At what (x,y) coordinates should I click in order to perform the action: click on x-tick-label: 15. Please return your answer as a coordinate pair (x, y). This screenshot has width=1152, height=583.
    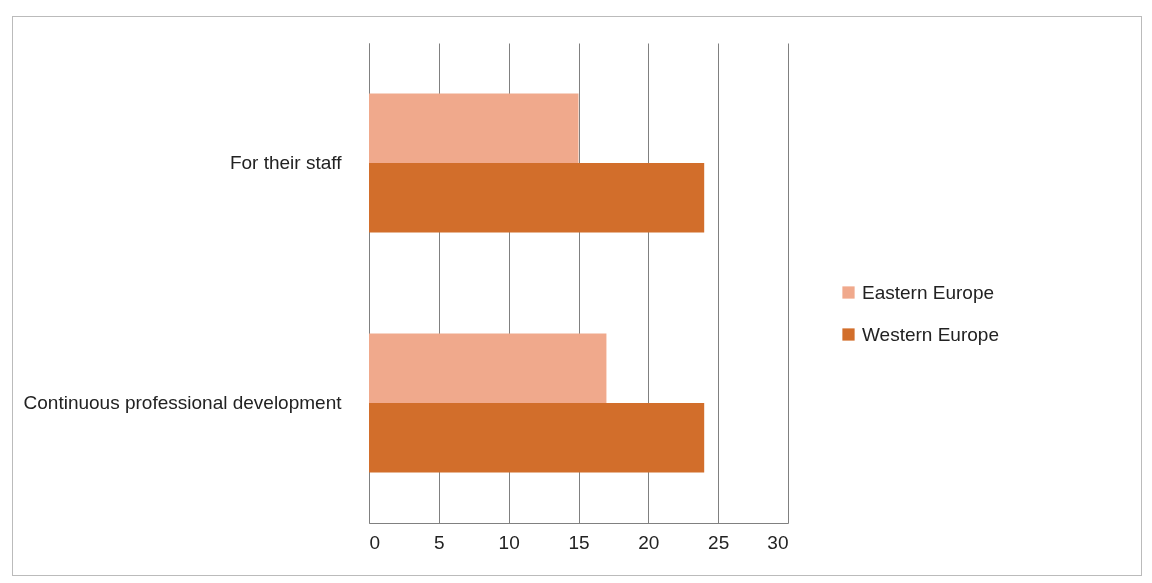
    Looking at the image, I should click on (579, 542).